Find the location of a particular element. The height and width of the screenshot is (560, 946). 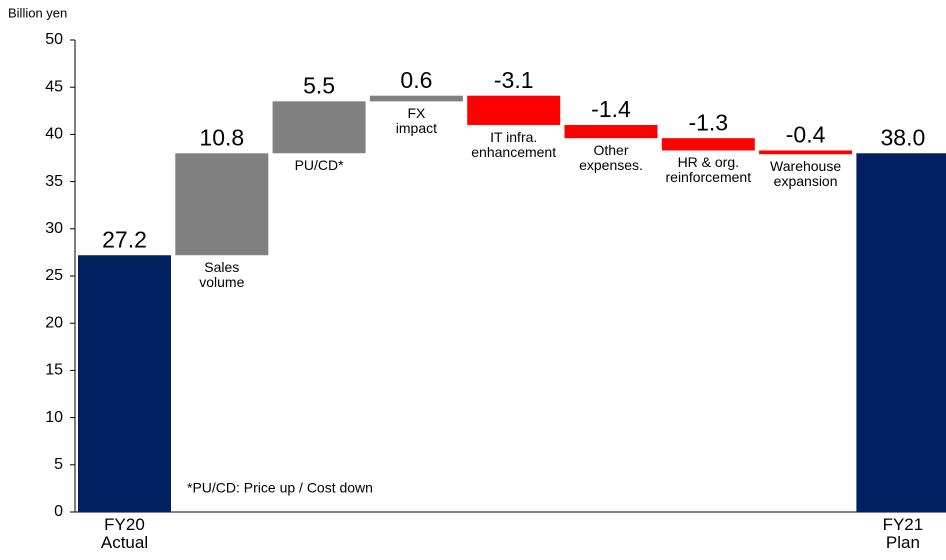

category-label: PU/CD* is located at coordinates (319, 165).